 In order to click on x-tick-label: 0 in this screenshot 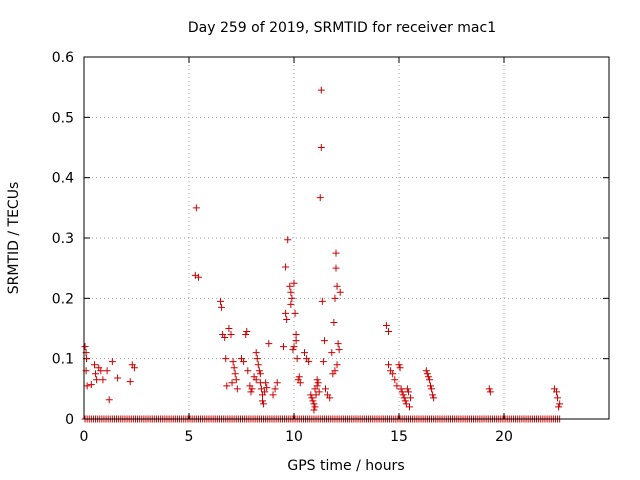, I will do `click(84, 437)`.